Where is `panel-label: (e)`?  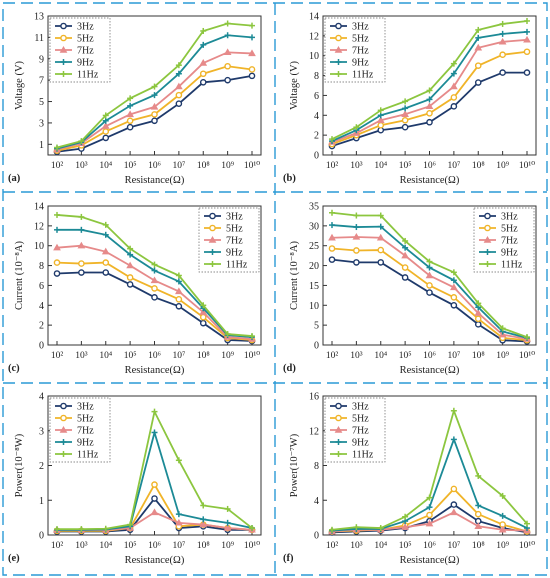
panel-label: (e) is located at coordinates (14, 558).